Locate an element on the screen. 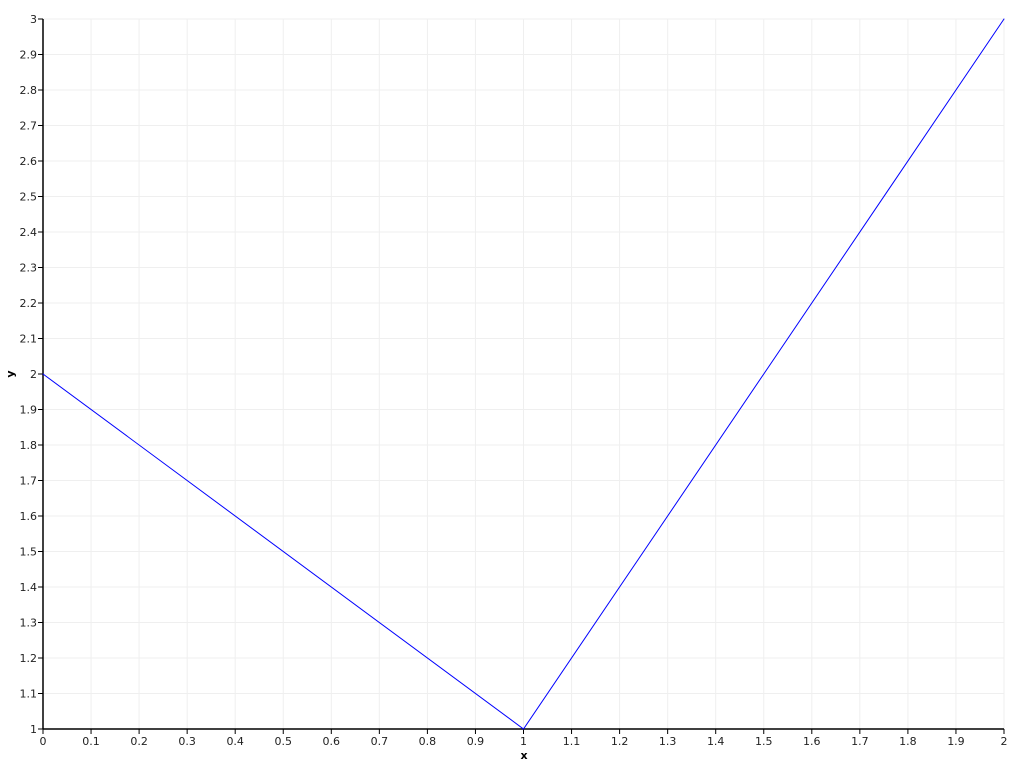  x-tick-label: 0.2 is located at coordinates (139, 741).